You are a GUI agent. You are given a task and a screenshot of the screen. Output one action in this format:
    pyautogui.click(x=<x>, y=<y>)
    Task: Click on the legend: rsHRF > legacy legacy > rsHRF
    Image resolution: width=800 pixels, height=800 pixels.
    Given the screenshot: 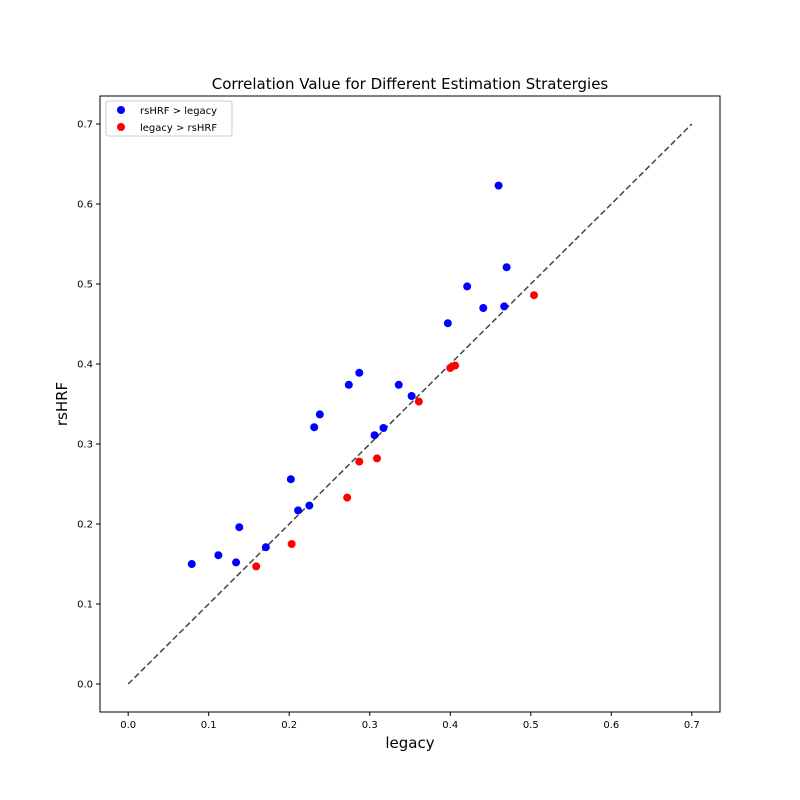 What is the action you would take?
    pyautogui.click(x=169, y=118)
    